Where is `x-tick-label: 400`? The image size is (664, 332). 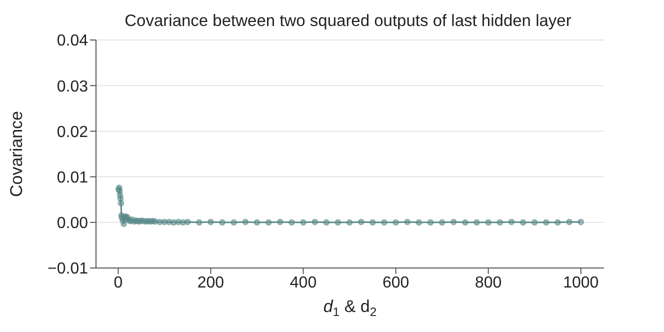
x-tick-label: 400 is located at coordinates (303, 283).